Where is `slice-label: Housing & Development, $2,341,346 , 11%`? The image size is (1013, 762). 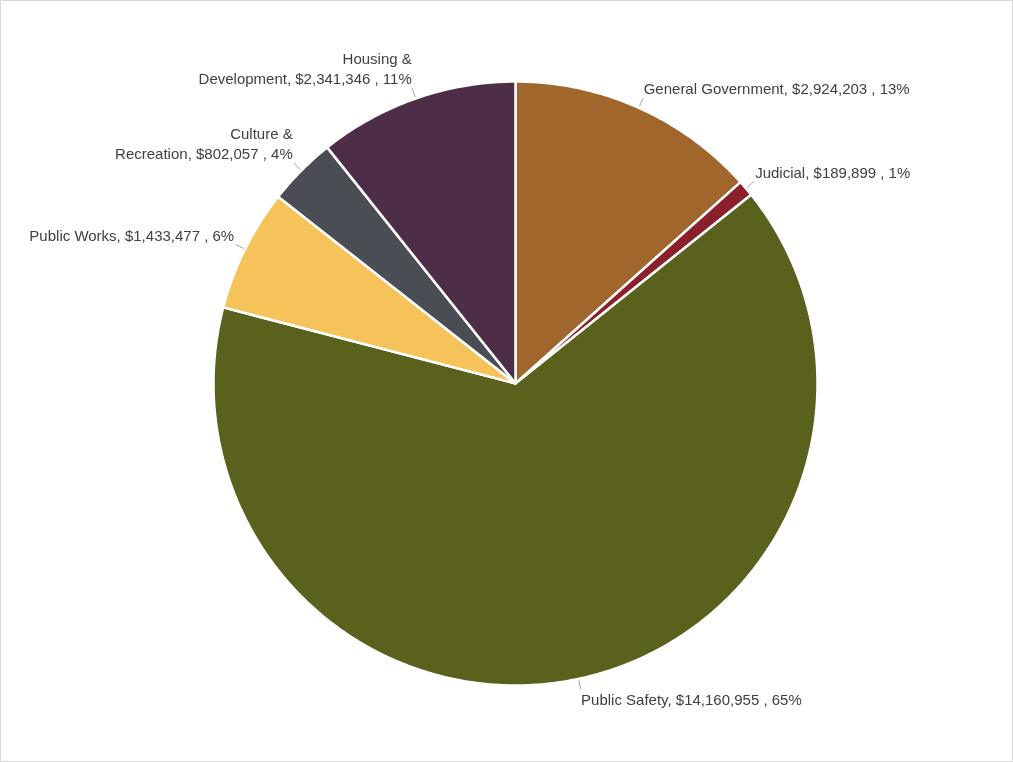
slice-label: Housing & Development, $2,341,346 , 11% is located at coordinates (305, 68).